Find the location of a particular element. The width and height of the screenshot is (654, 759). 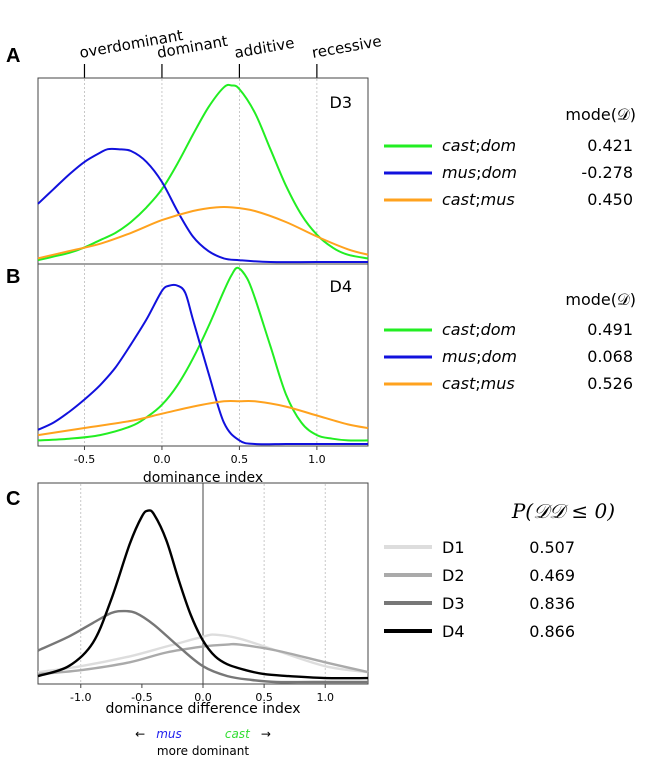

legend-a-sep-1: ; is located at coordinates (478, 172).